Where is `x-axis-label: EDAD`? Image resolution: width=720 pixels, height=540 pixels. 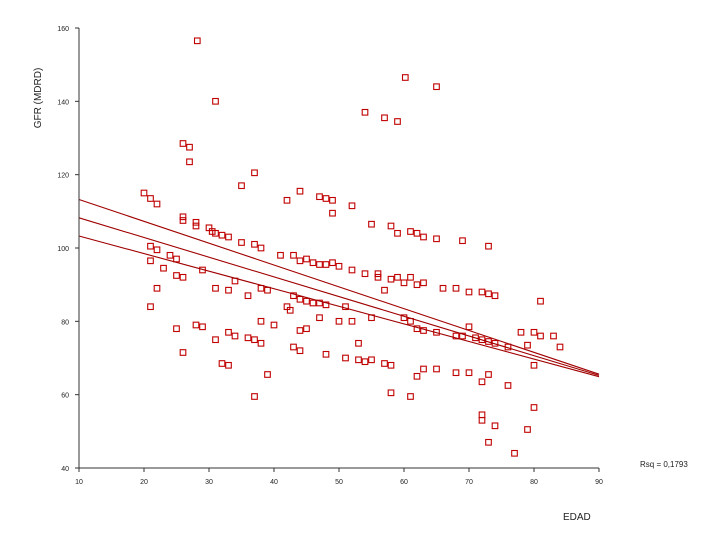 x-axis-label: EDAD is located at coordinates (577, 517).